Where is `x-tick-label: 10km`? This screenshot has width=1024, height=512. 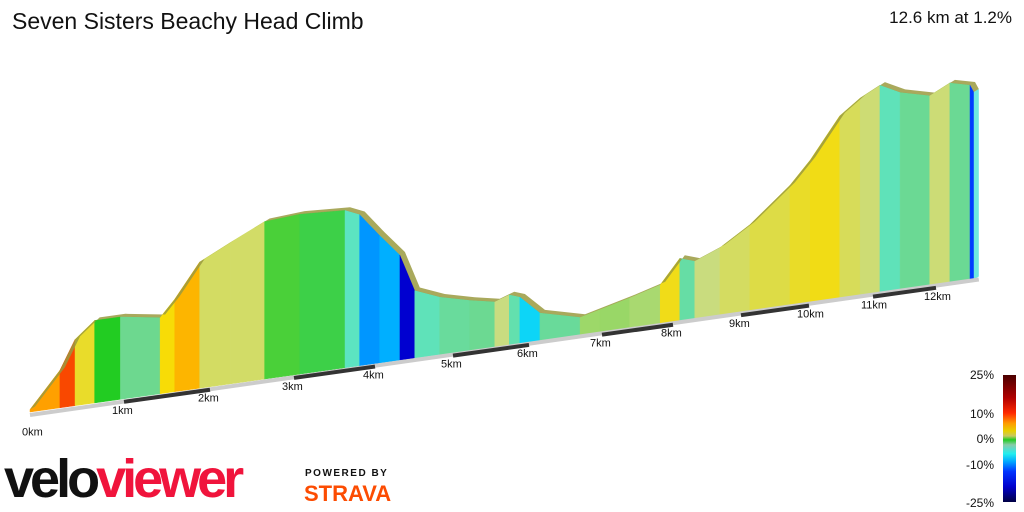 x-tick-label: 10km is located at coordinates (810, 315).